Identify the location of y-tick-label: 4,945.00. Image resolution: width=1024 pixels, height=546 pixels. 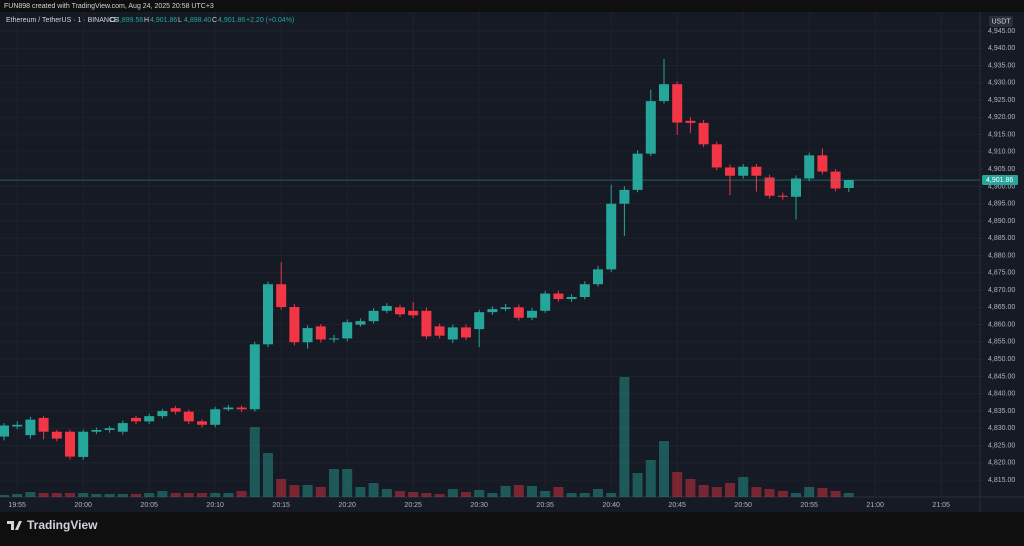
(1001, 31).